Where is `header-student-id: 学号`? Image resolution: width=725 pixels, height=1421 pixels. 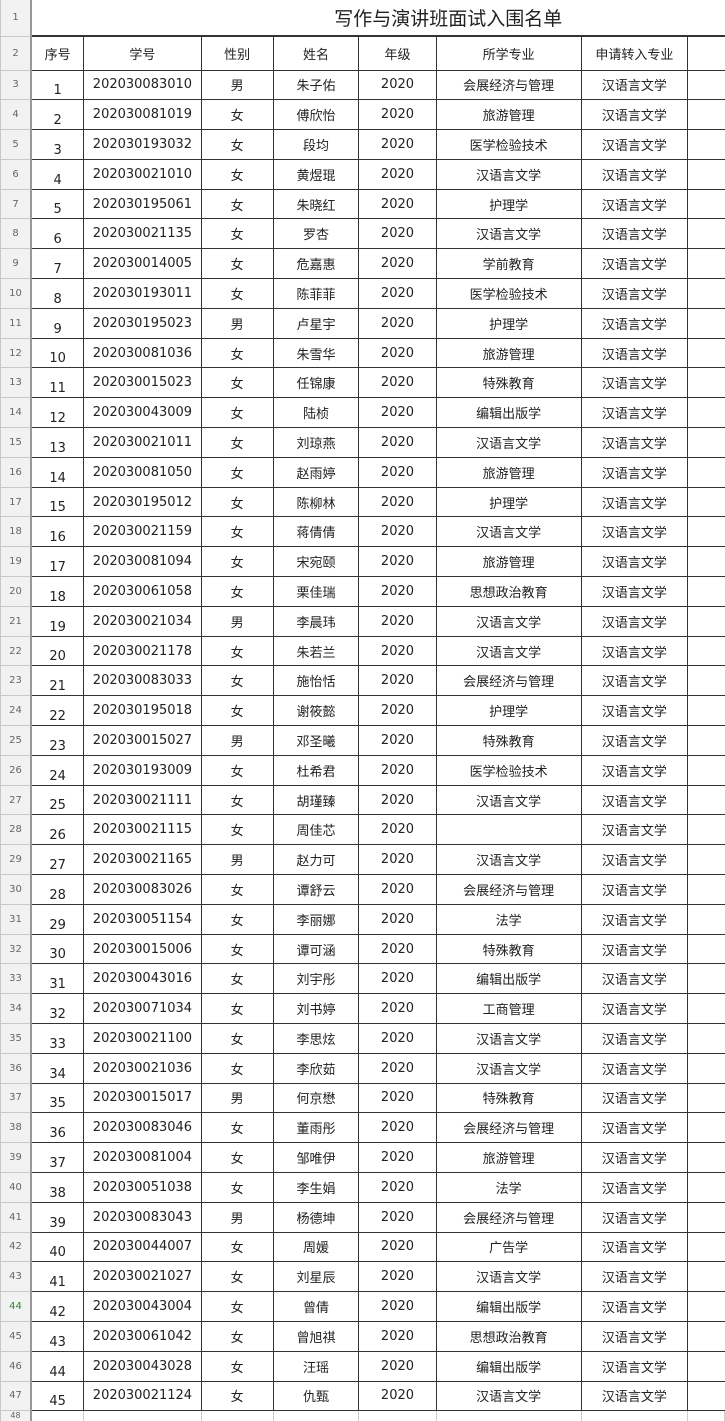
header-student-id: 学号 is located at coordinates (142, 53).